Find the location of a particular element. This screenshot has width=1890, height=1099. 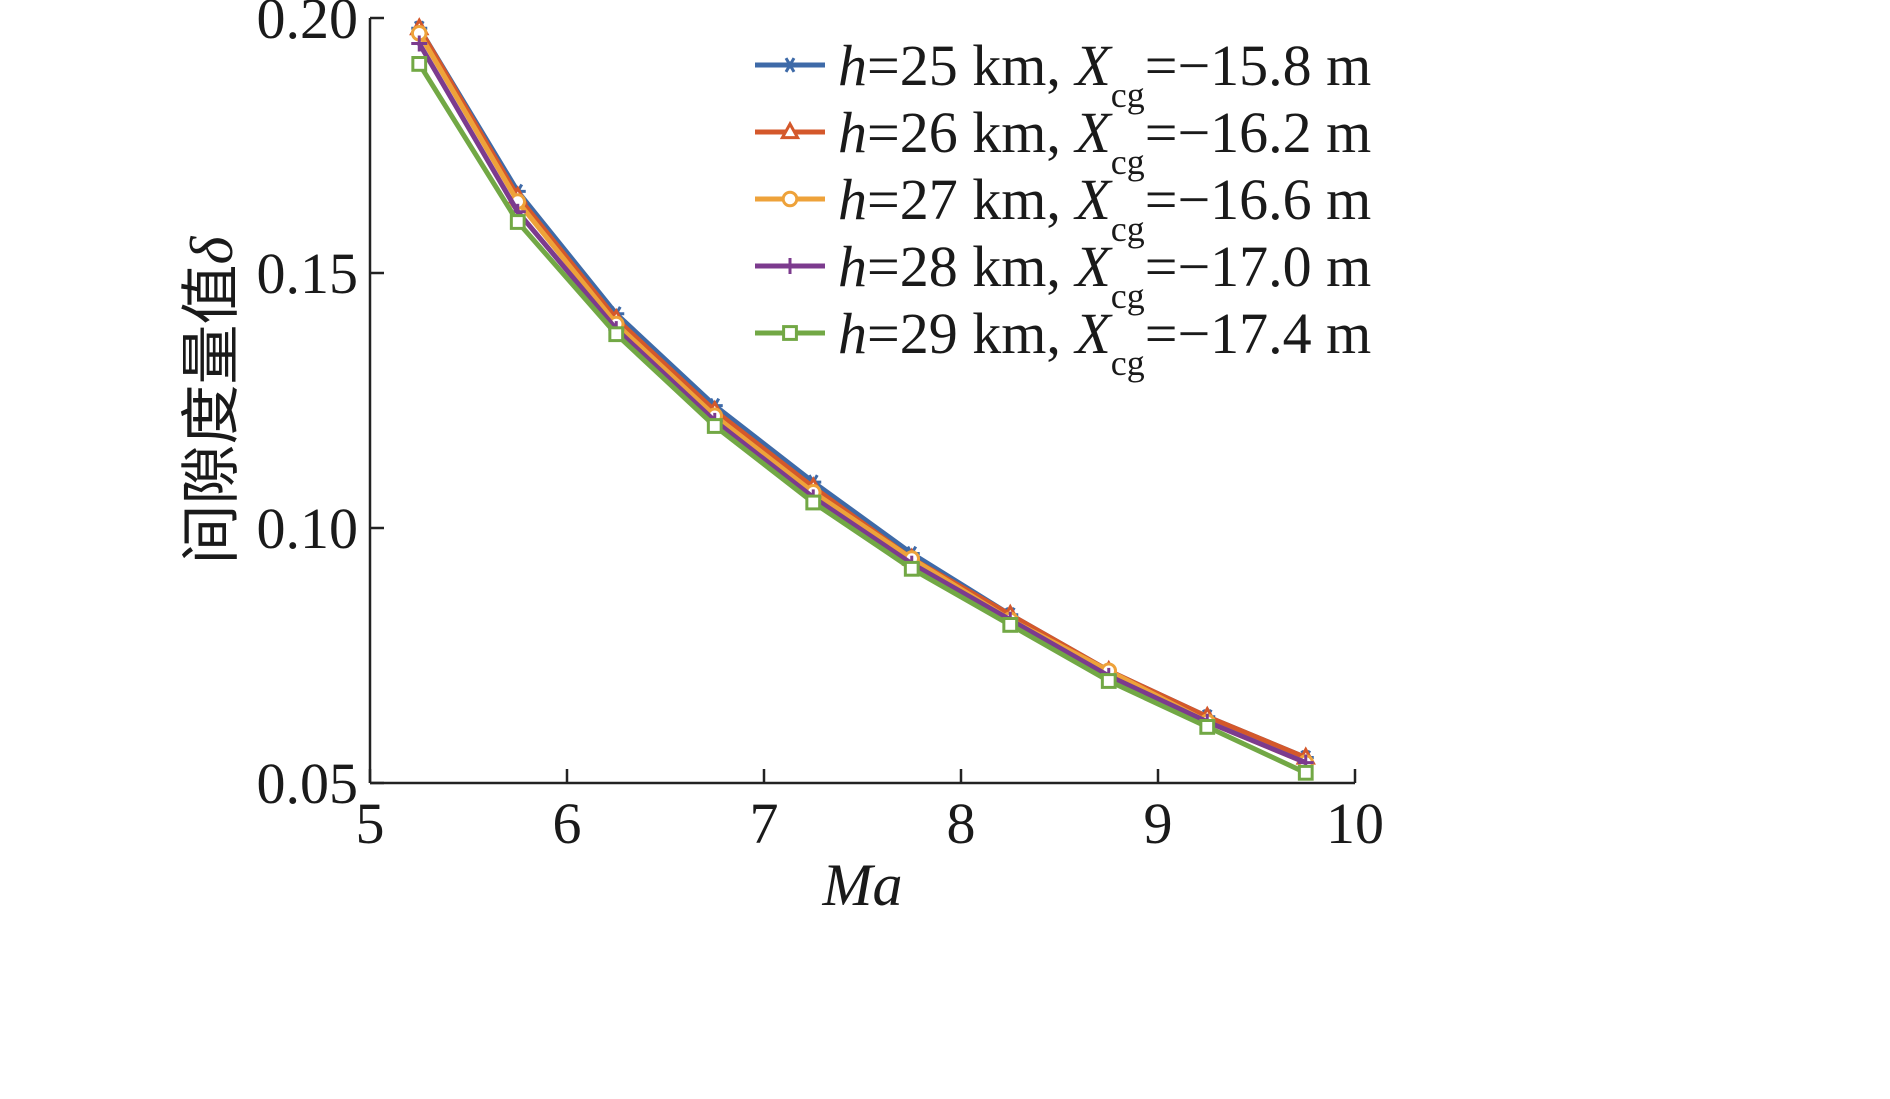

x-tick-label: 9 is located at coordinates (1158, 823).